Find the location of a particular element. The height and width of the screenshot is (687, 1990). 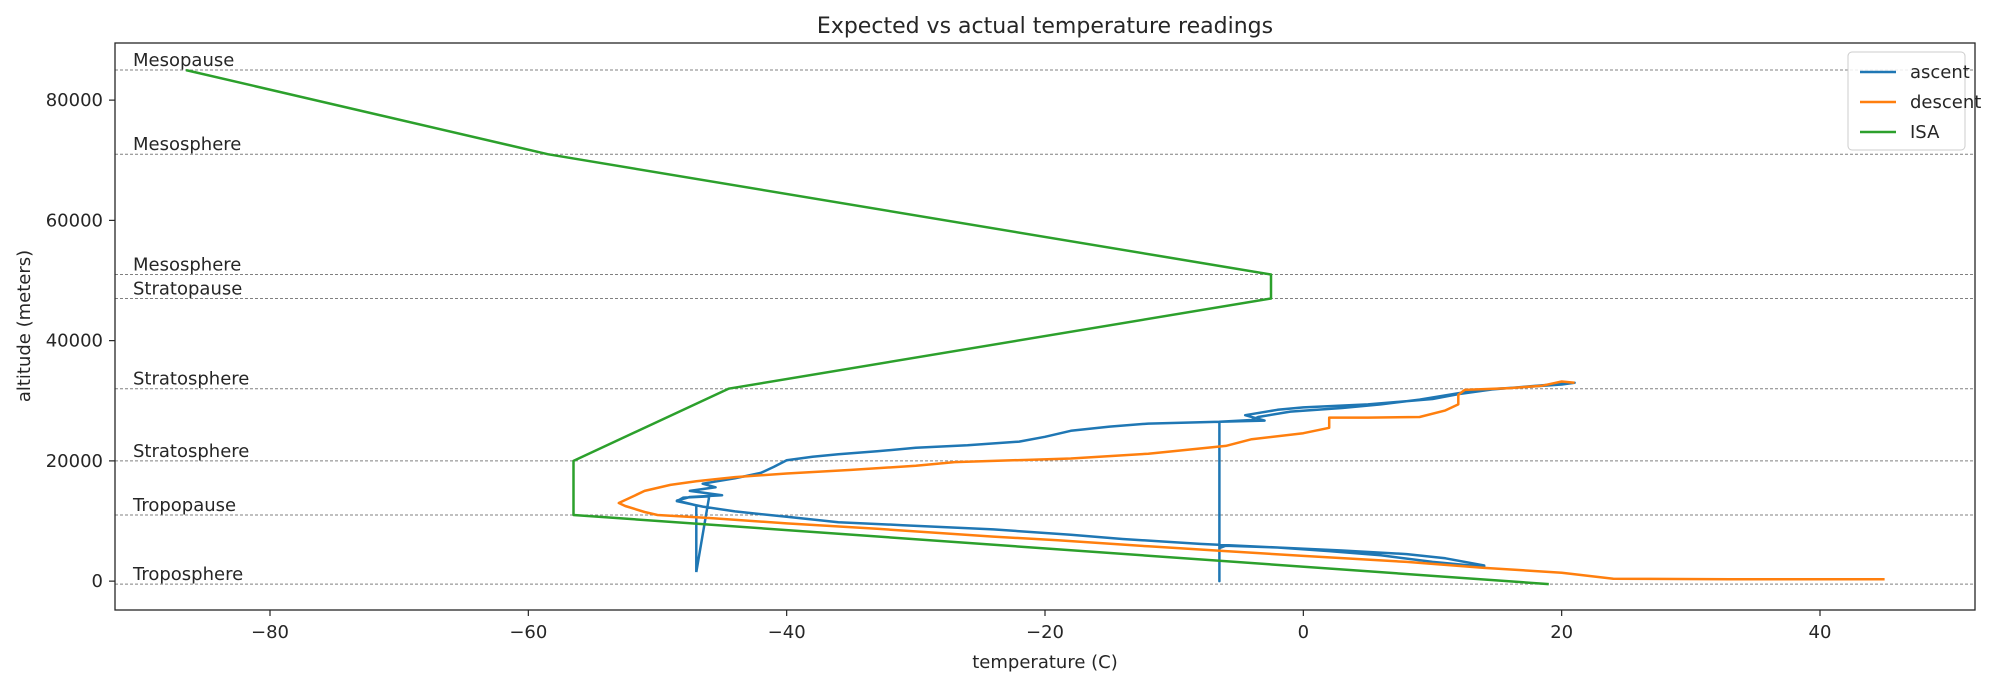

y-axis: 0 20000 40000 60000 80000 is located at coordinates (80, 341).